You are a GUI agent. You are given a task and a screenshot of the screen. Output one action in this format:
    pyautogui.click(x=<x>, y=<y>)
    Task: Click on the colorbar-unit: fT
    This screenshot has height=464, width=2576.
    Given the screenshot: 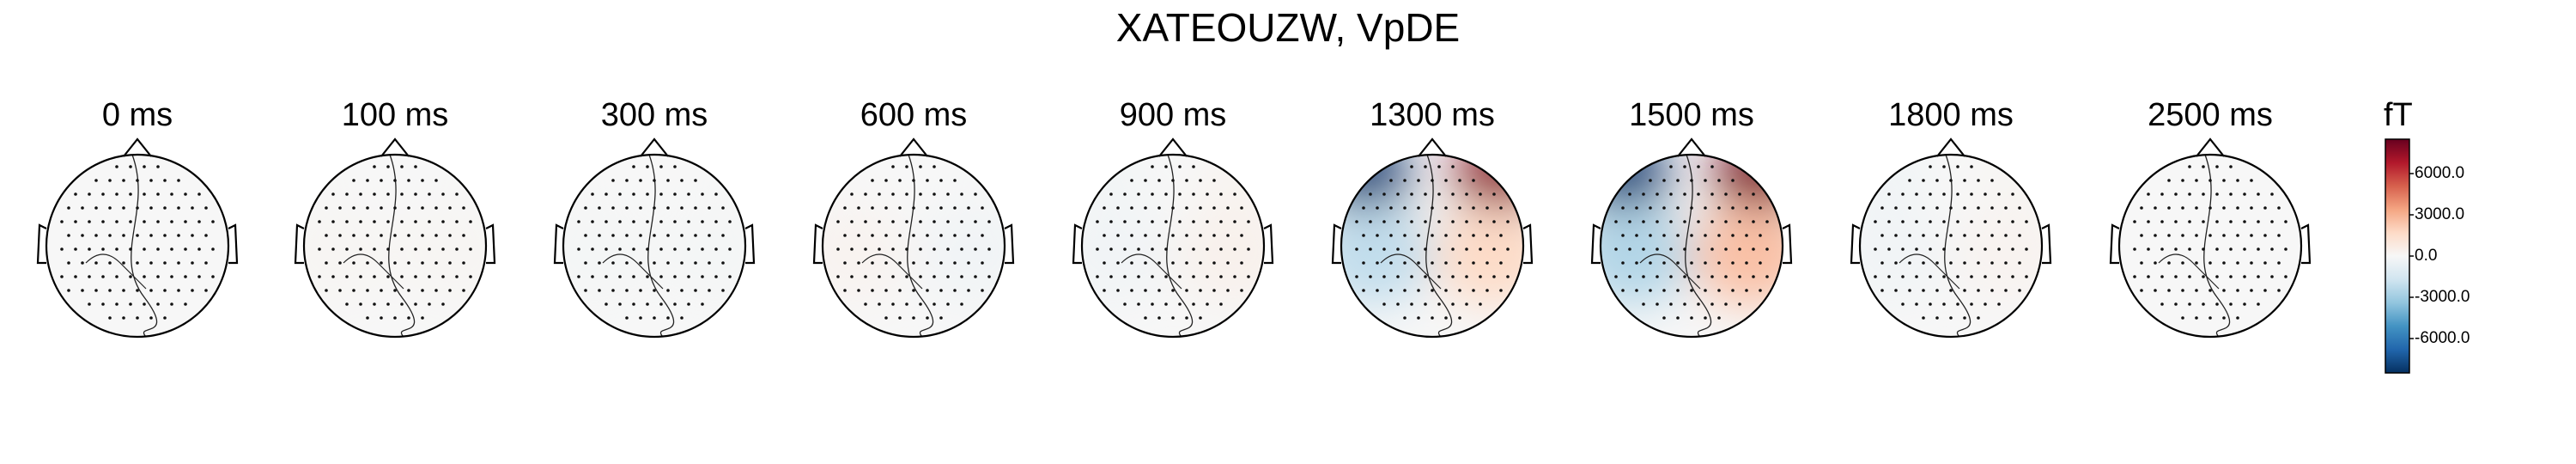 What is the action you would take?
    pyautogui.click(x=2398, y=115)
    